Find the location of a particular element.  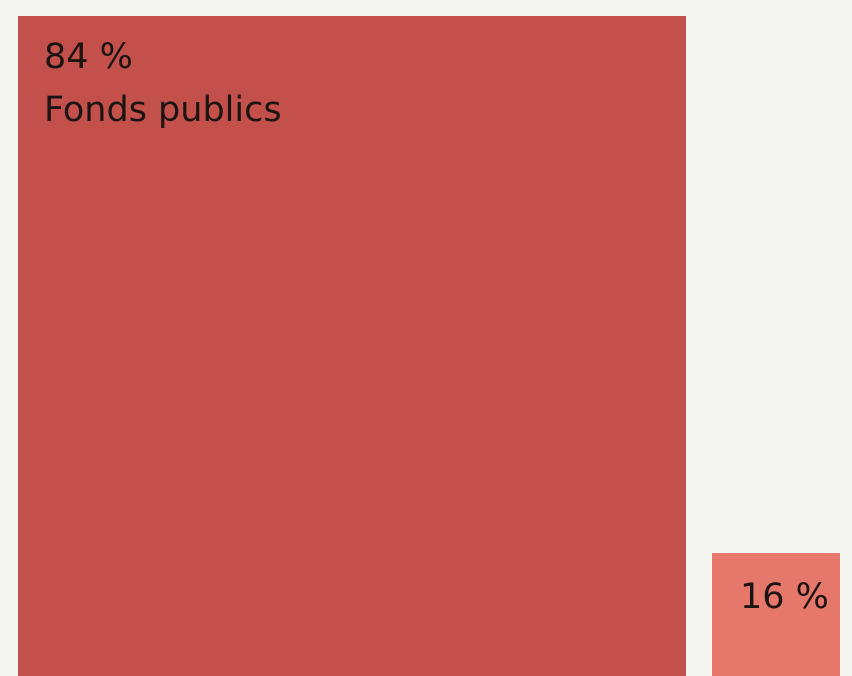

public-funds-value-label: 84 % is located at coordinates (88, 57).